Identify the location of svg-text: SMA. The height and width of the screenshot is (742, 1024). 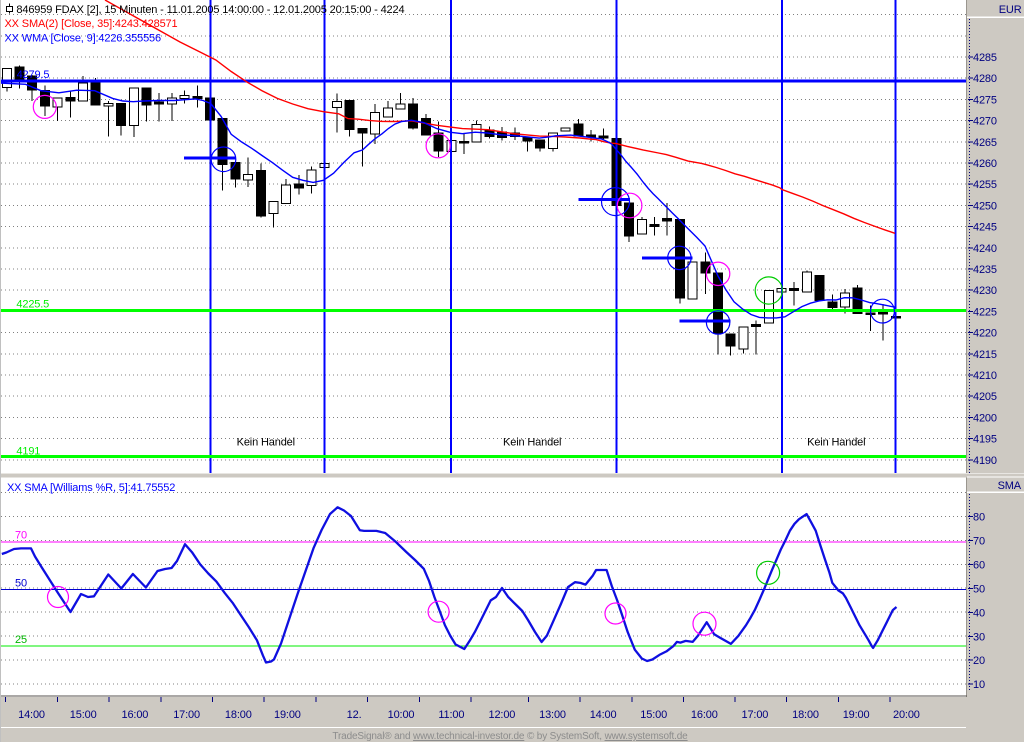
(1010, 486).